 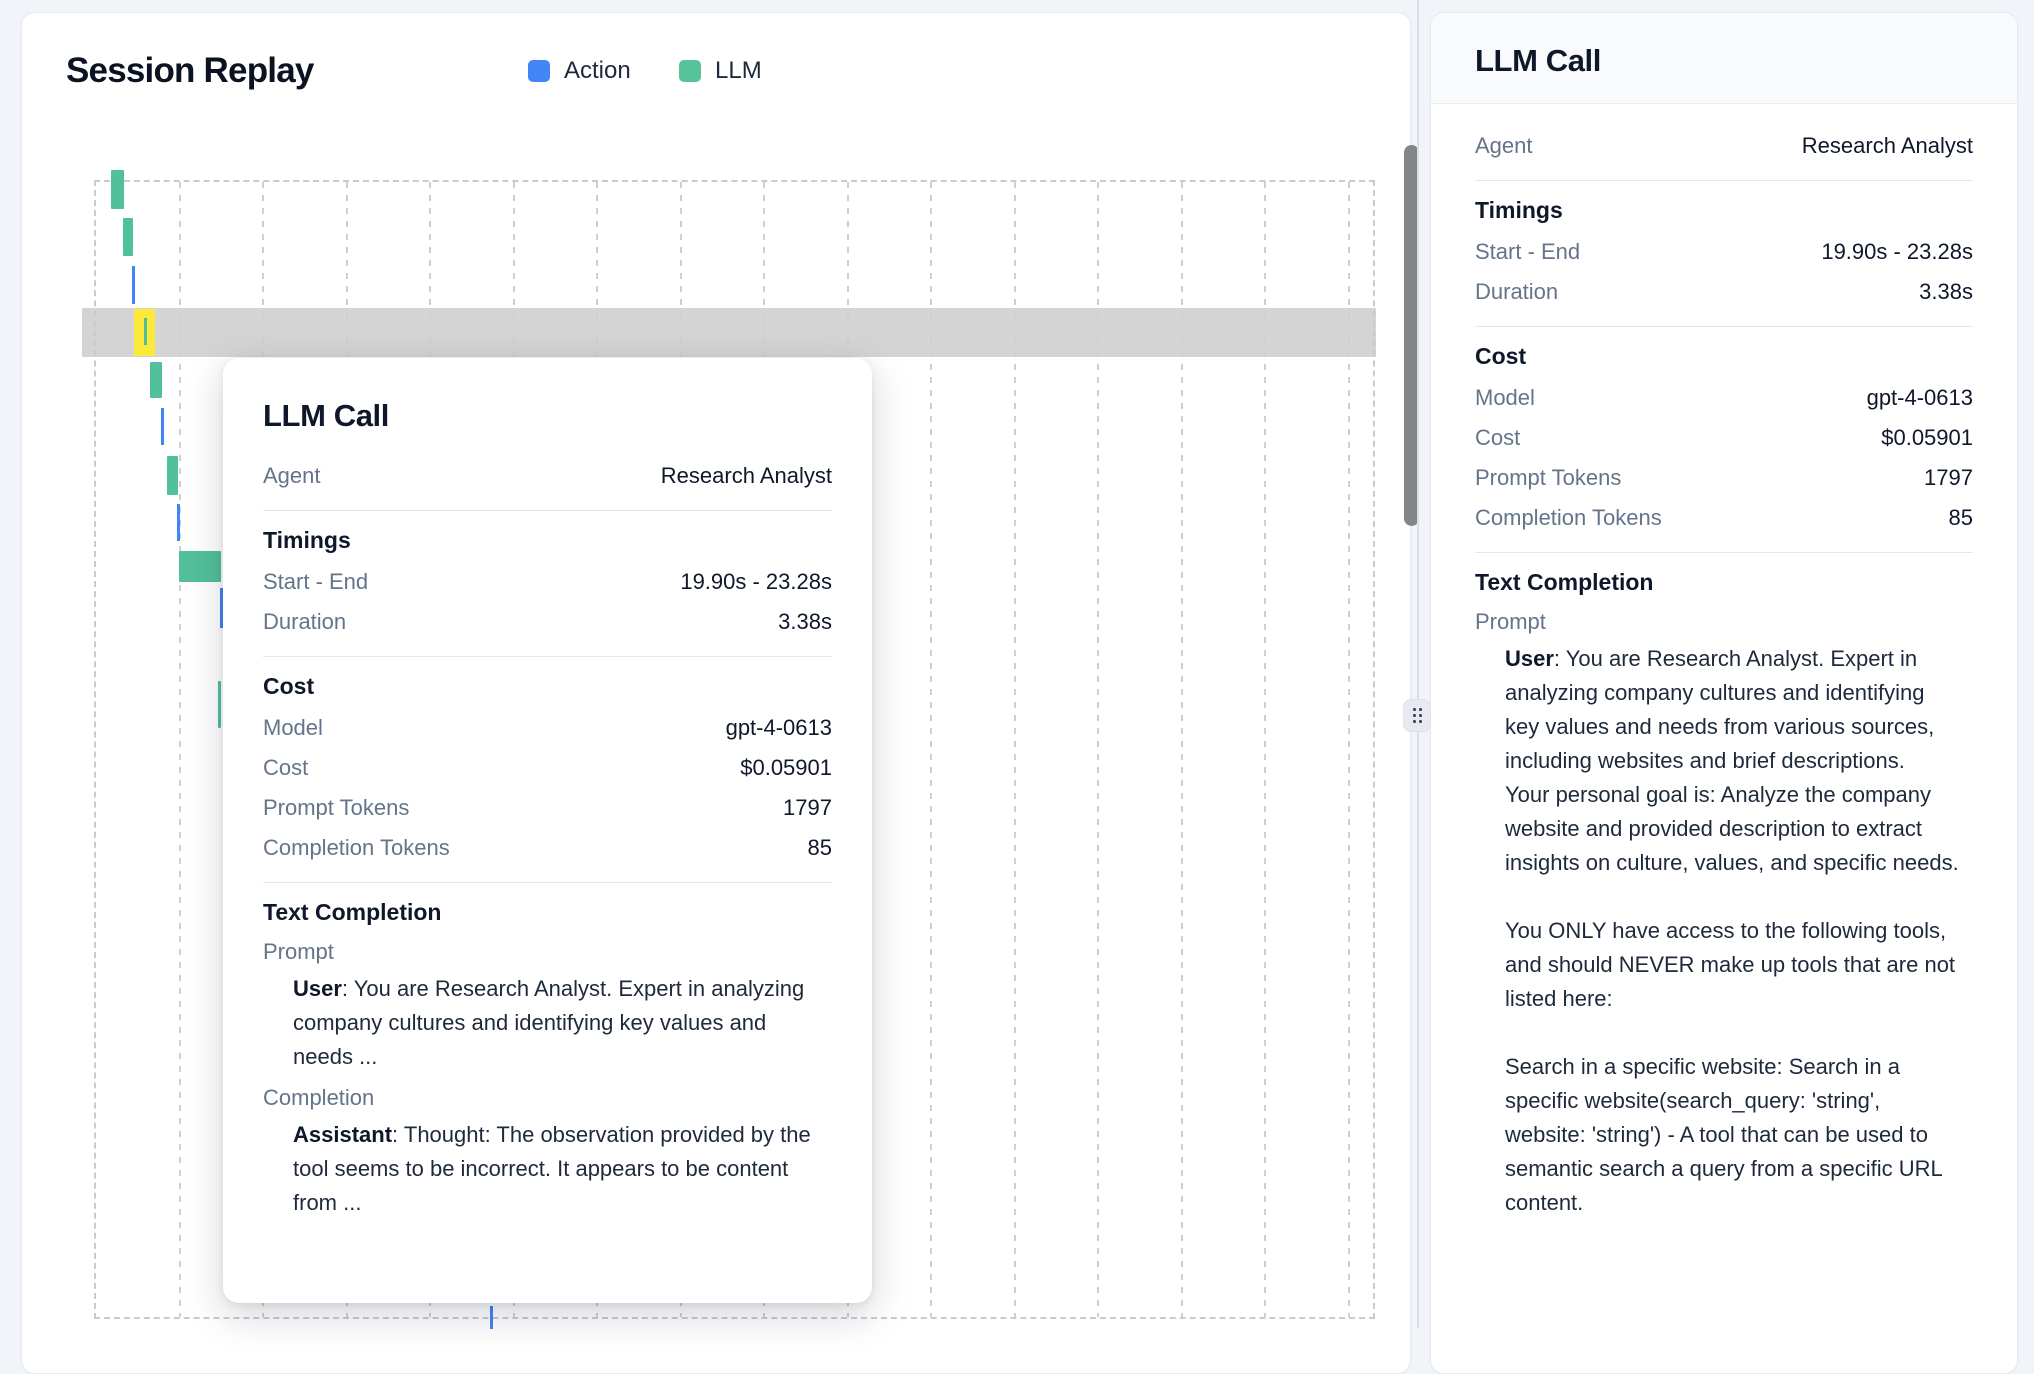 I want to click on legend-item-action: Action, so click(x=579, y=71).